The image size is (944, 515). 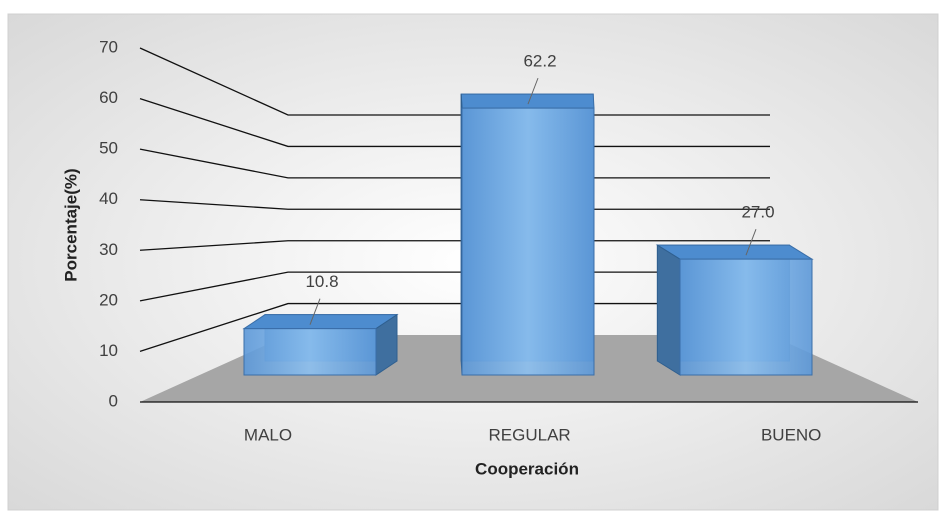 What do you see at coordinates (668, 310) in the screenshot?
I see `bar-side` at bounding box center [668, 310].